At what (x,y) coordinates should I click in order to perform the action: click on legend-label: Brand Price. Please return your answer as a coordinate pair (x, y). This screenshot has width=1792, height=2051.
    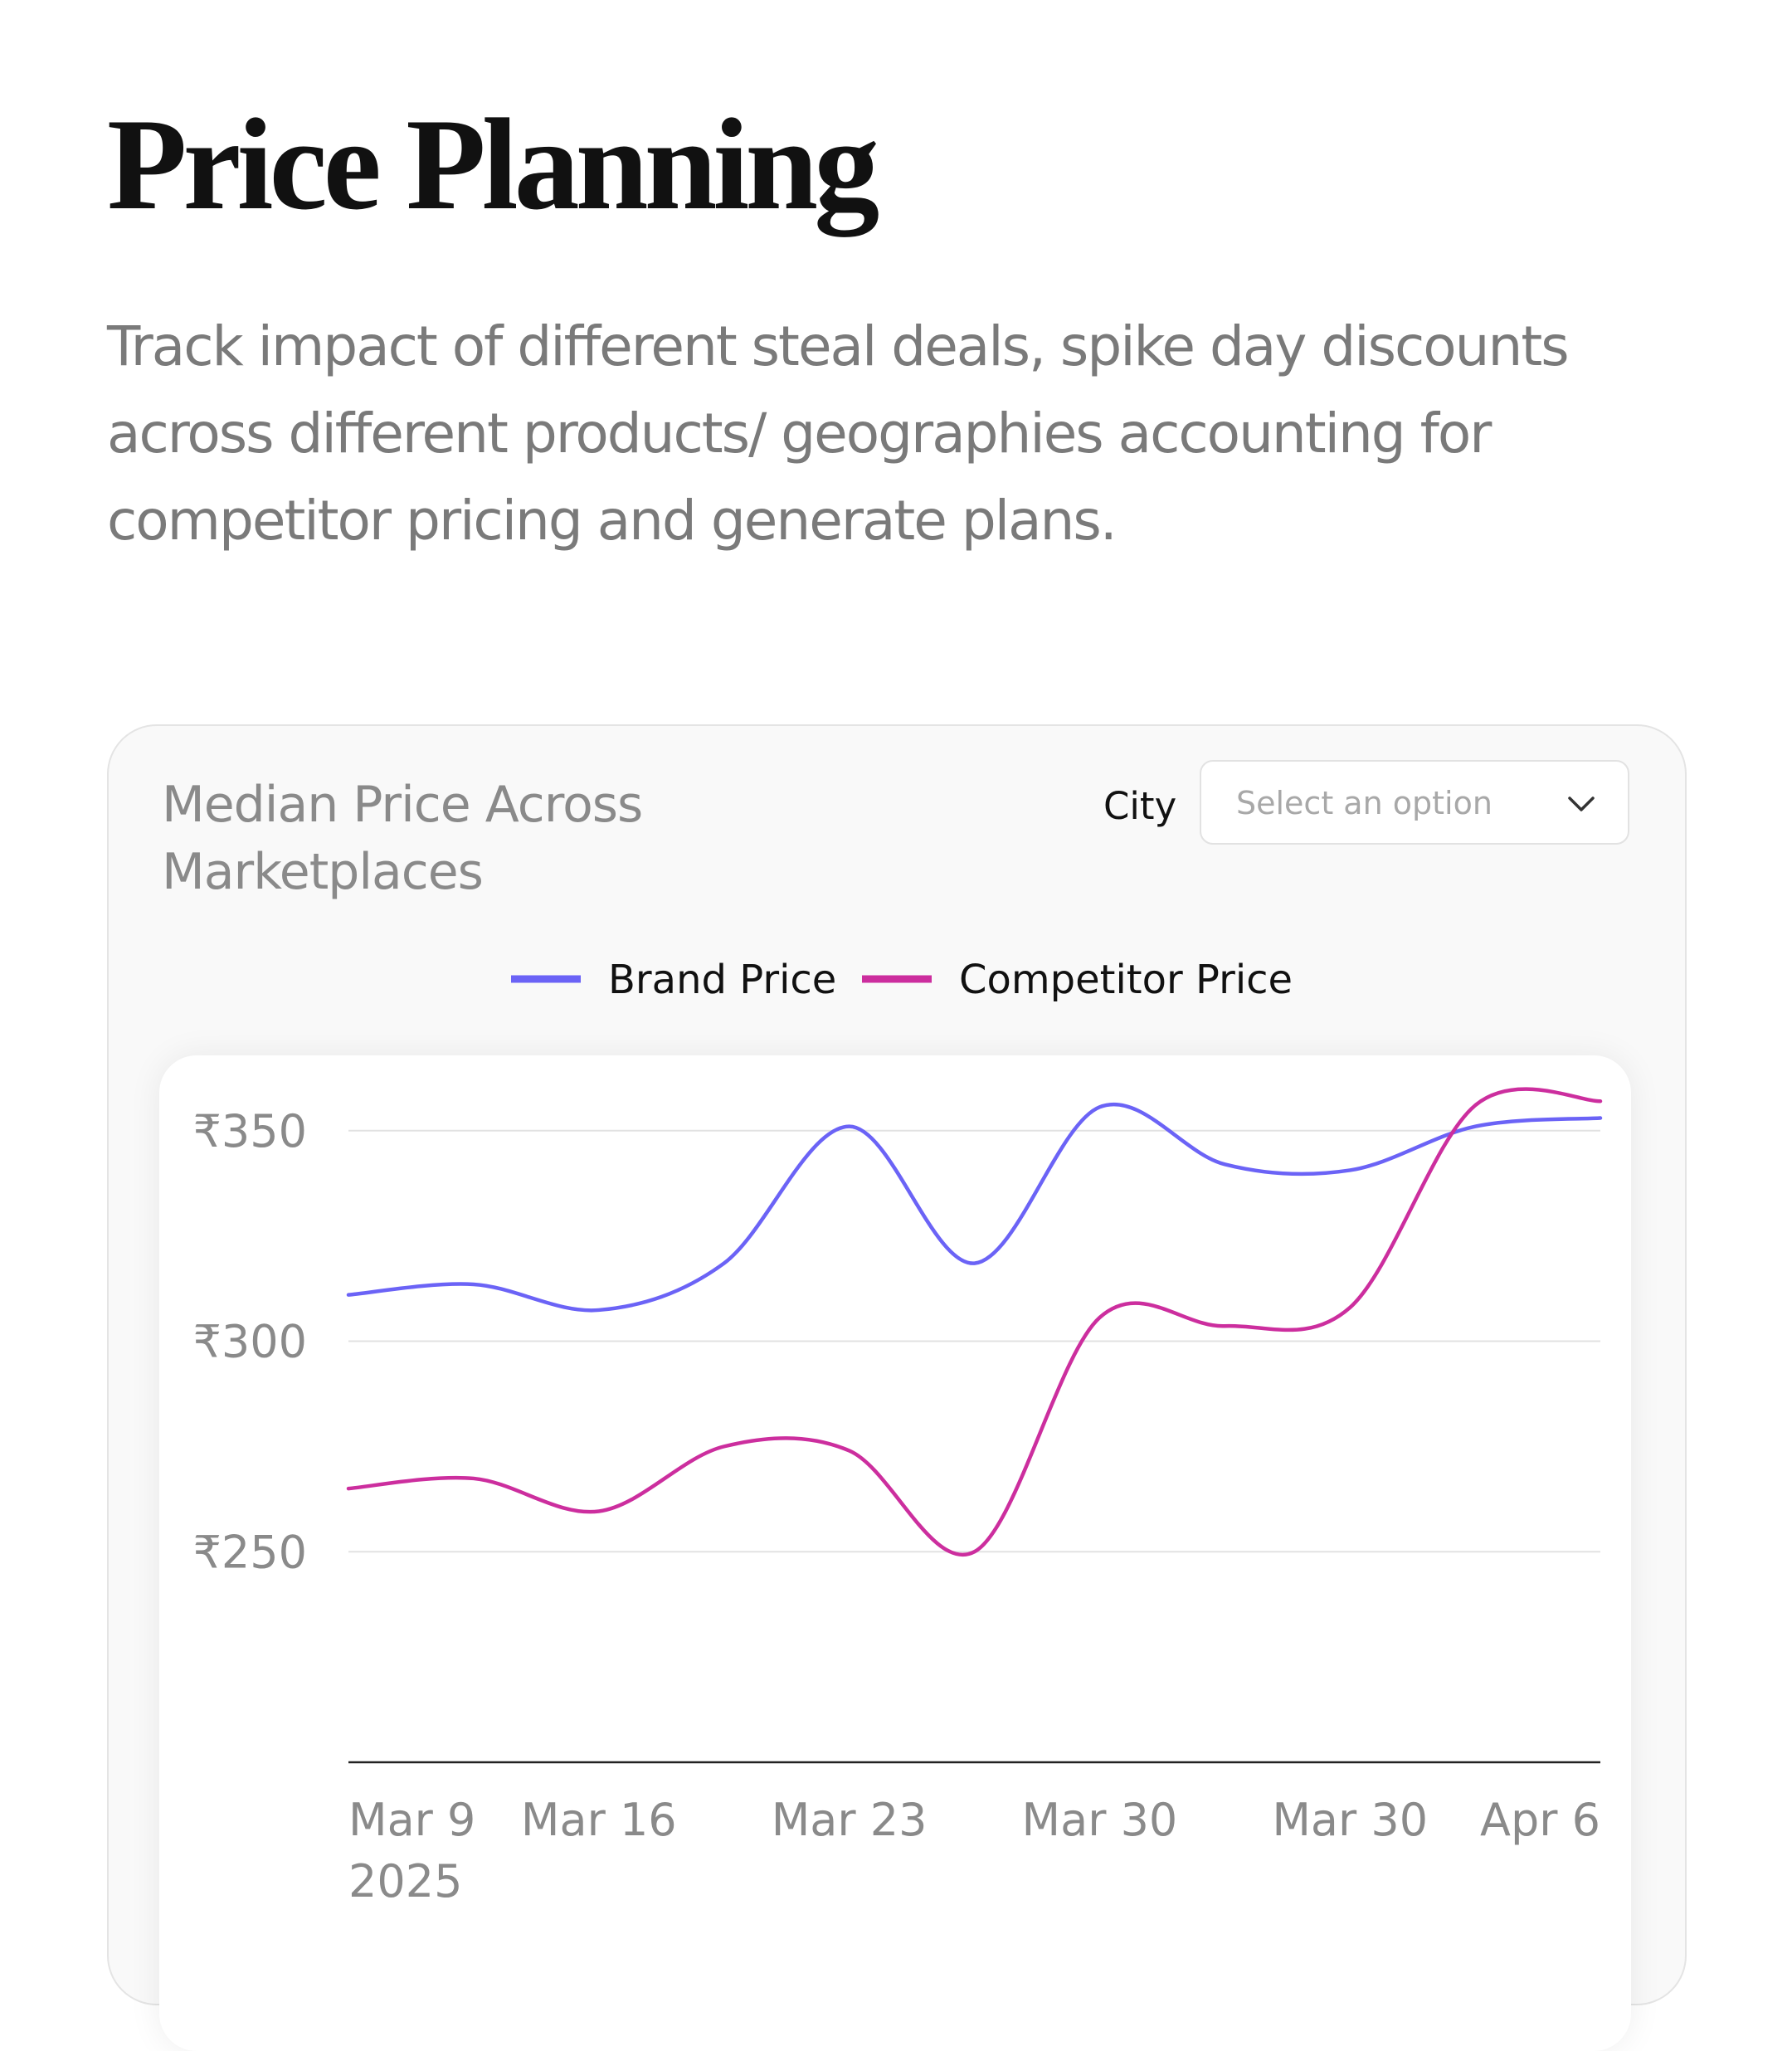
    Looking at the image, I should click on (722, 980).